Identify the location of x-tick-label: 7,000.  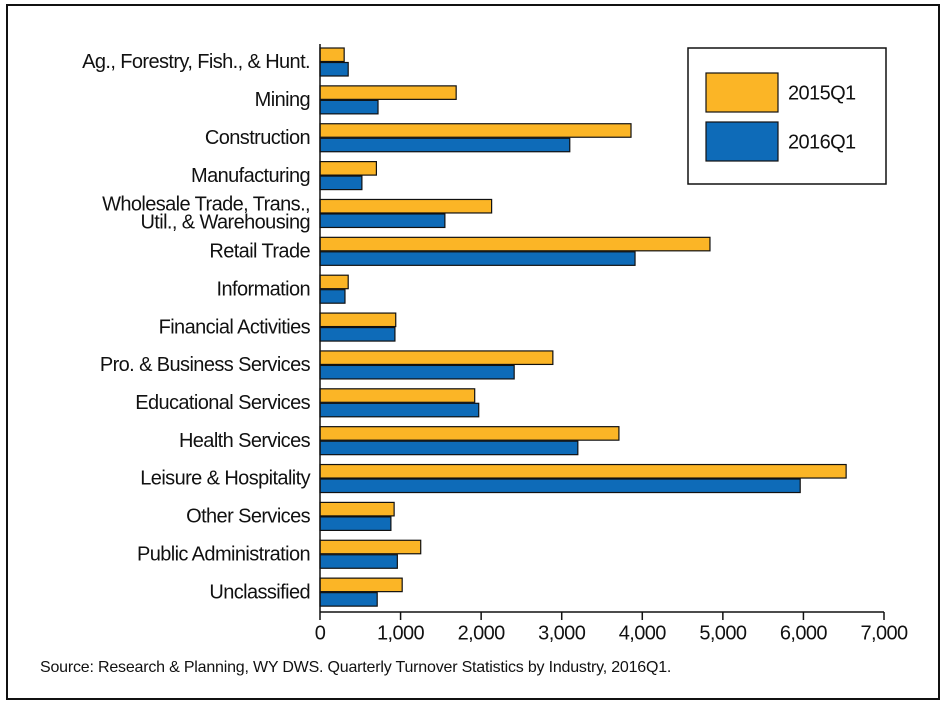
(884, 633).